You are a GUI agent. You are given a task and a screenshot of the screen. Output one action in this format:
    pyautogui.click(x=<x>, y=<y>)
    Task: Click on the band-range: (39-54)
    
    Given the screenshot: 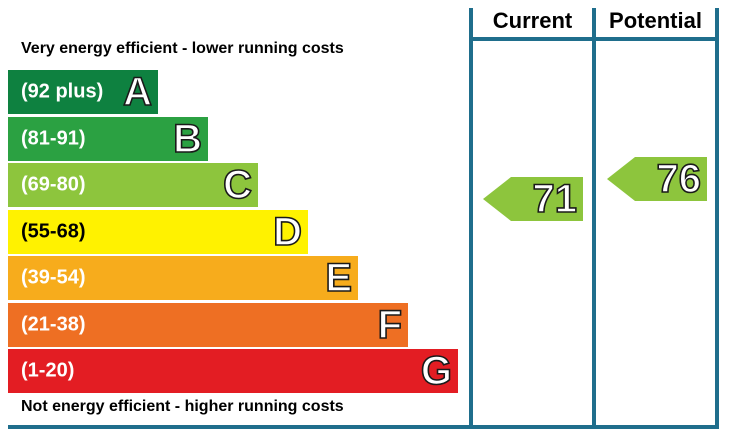 What is the action you would take?
    pyautogui.click(x=53, y=277)
    